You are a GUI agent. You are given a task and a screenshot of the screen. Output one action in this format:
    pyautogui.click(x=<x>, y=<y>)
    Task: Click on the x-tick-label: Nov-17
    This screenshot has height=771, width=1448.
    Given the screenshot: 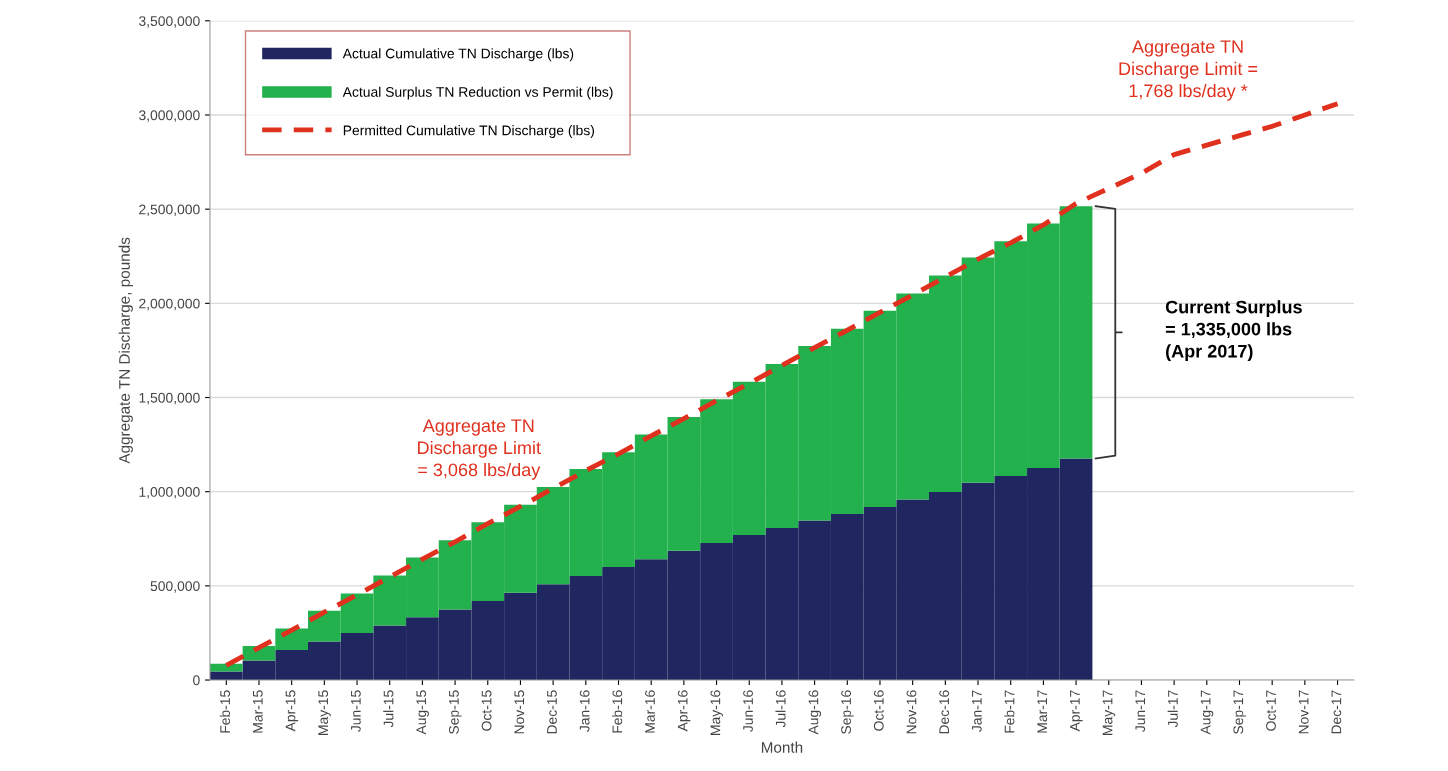 What is the action you would take?
    pyautogui.click(x=1303, y=712)
    